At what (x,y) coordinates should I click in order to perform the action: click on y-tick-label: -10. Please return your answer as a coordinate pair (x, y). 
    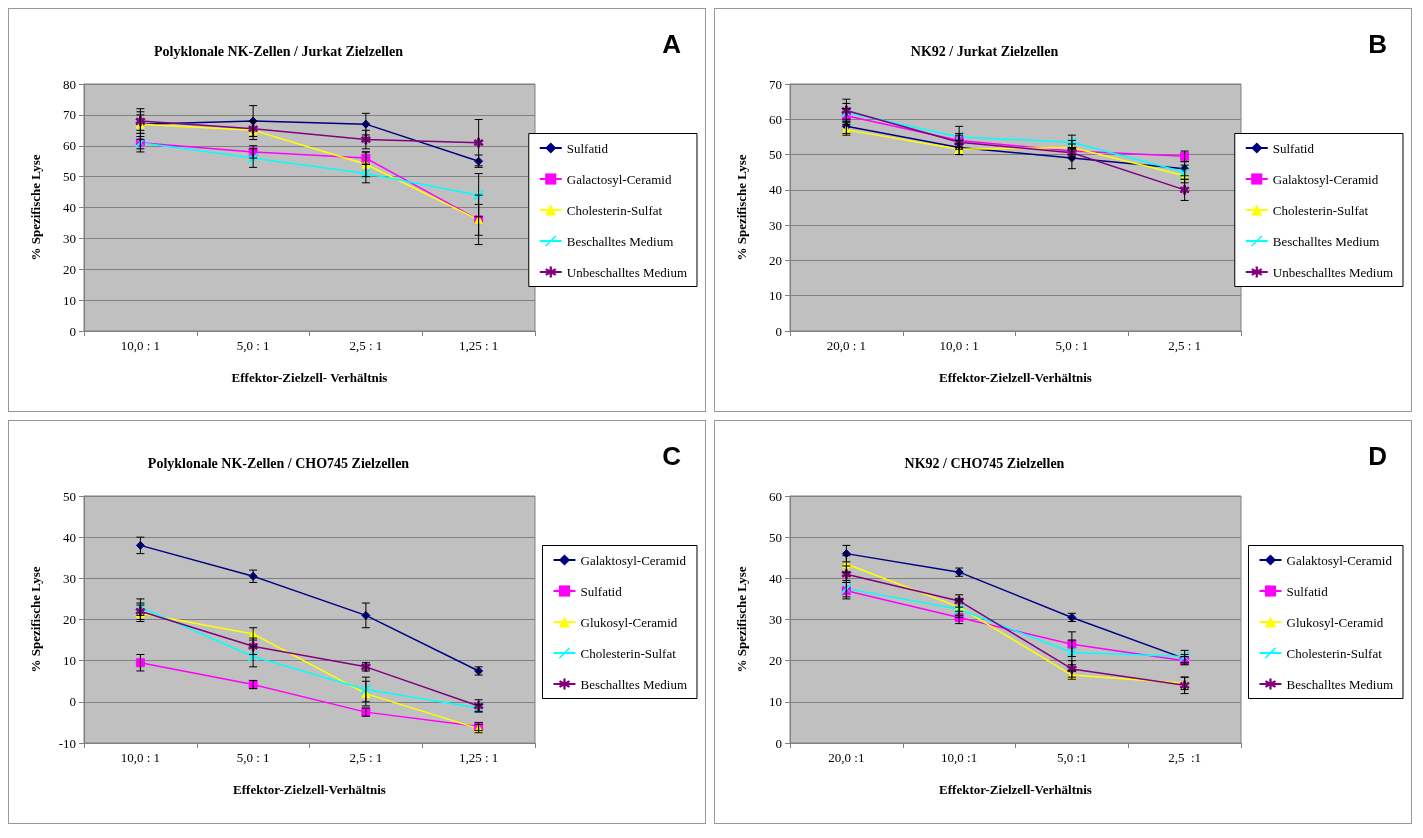
    Looking at the image, I should click on (67, 743).